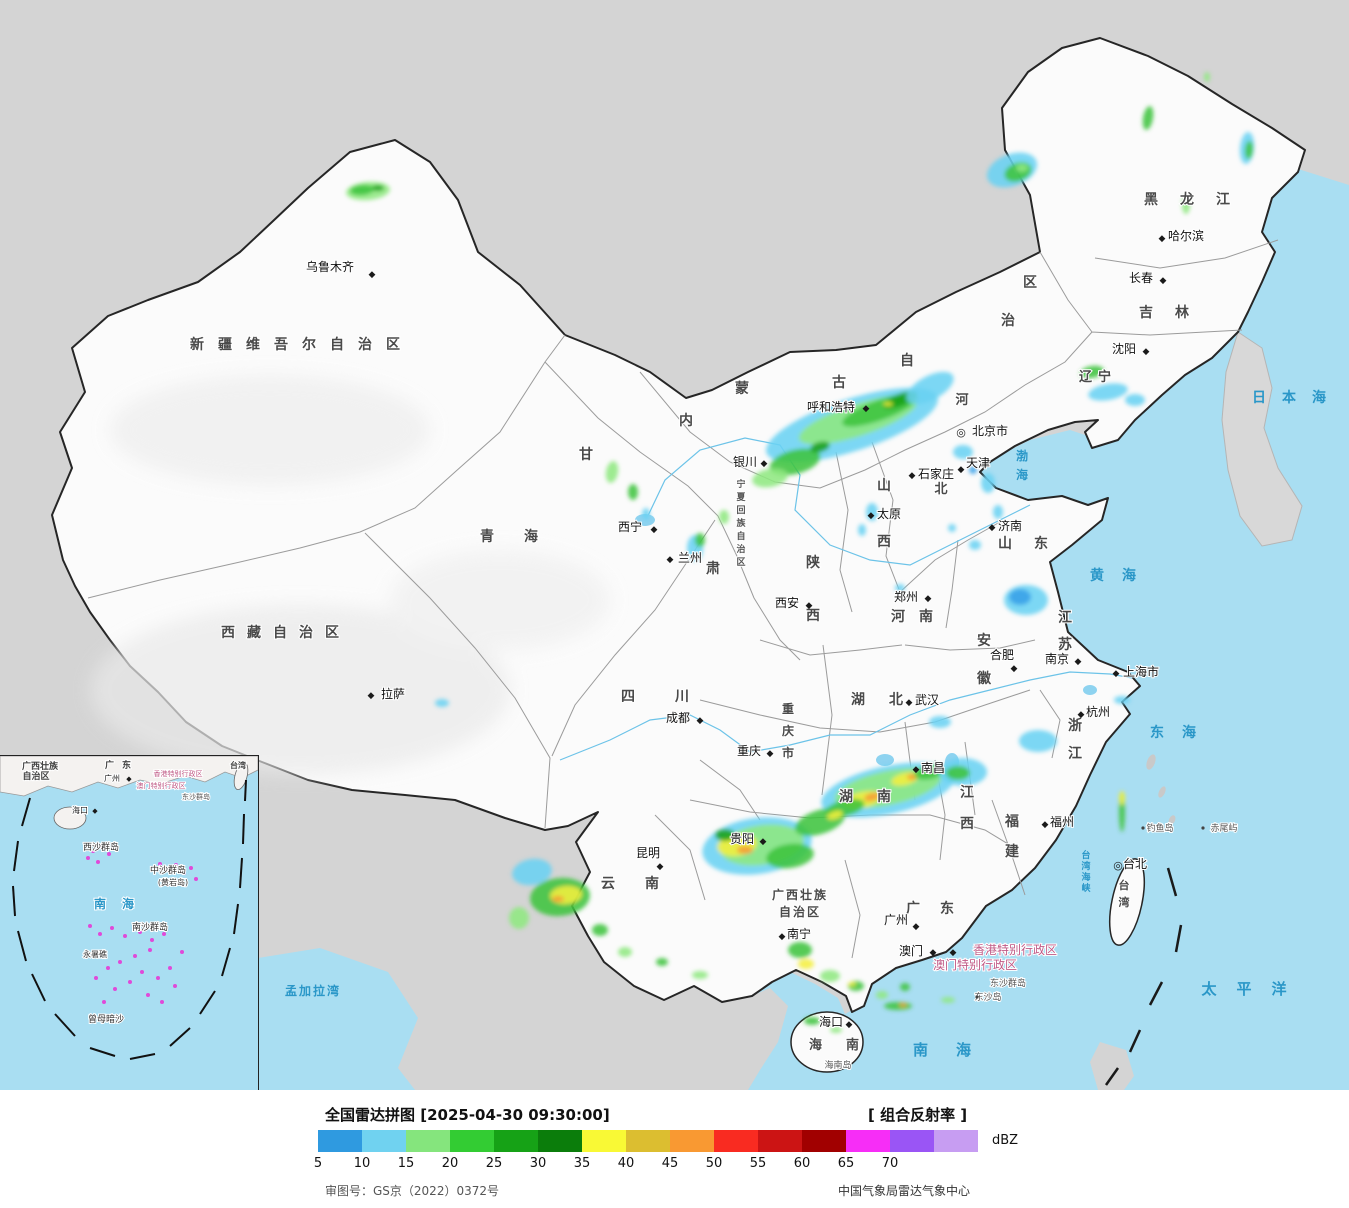  What do you see at coordinates (1175, 312) in the screenshot?
I see `province-label: 吉林` at bounding box center [1175, 312].